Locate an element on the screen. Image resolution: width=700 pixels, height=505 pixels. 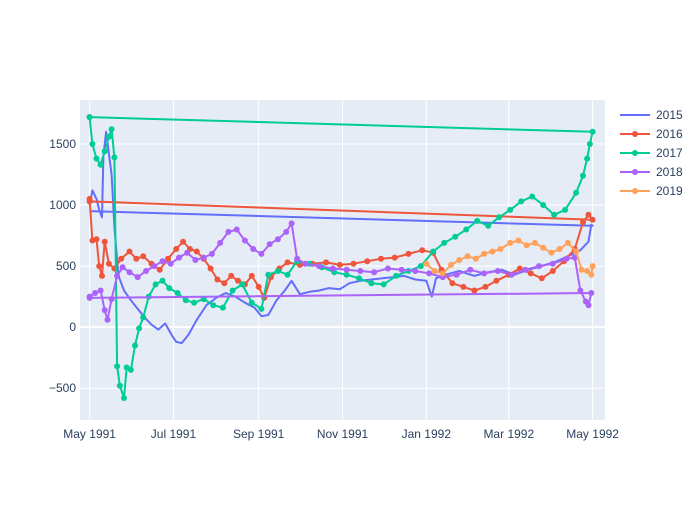
legend-item-2018: 2018 is located at coordinates (651, 172).